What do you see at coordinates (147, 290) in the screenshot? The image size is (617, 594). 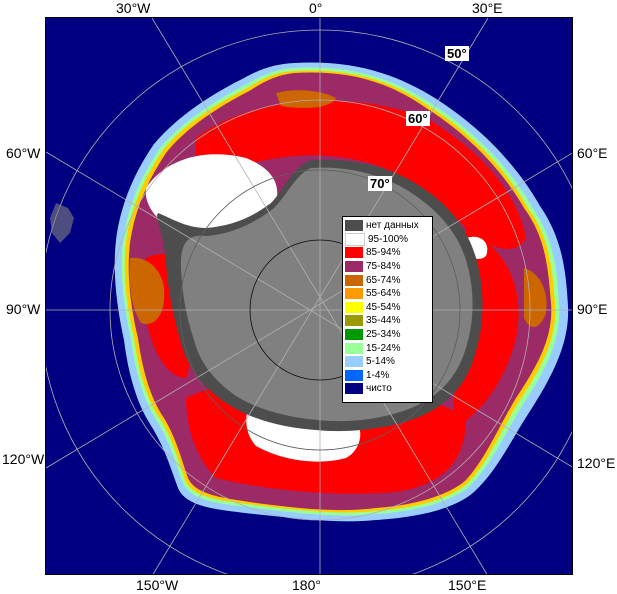 I see `ice-65-74-west` at bounding box center [147, 290].